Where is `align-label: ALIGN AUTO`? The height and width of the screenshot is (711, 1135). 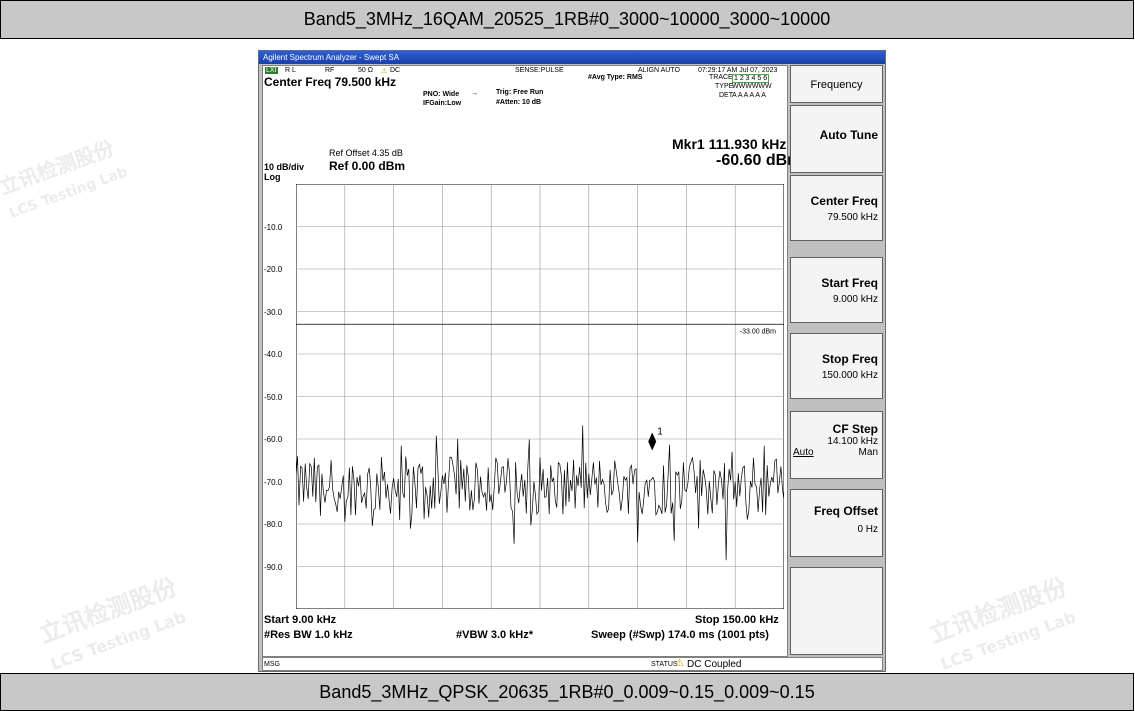 align-label: ALIGN AUTO is located at coordinates (659, 70).